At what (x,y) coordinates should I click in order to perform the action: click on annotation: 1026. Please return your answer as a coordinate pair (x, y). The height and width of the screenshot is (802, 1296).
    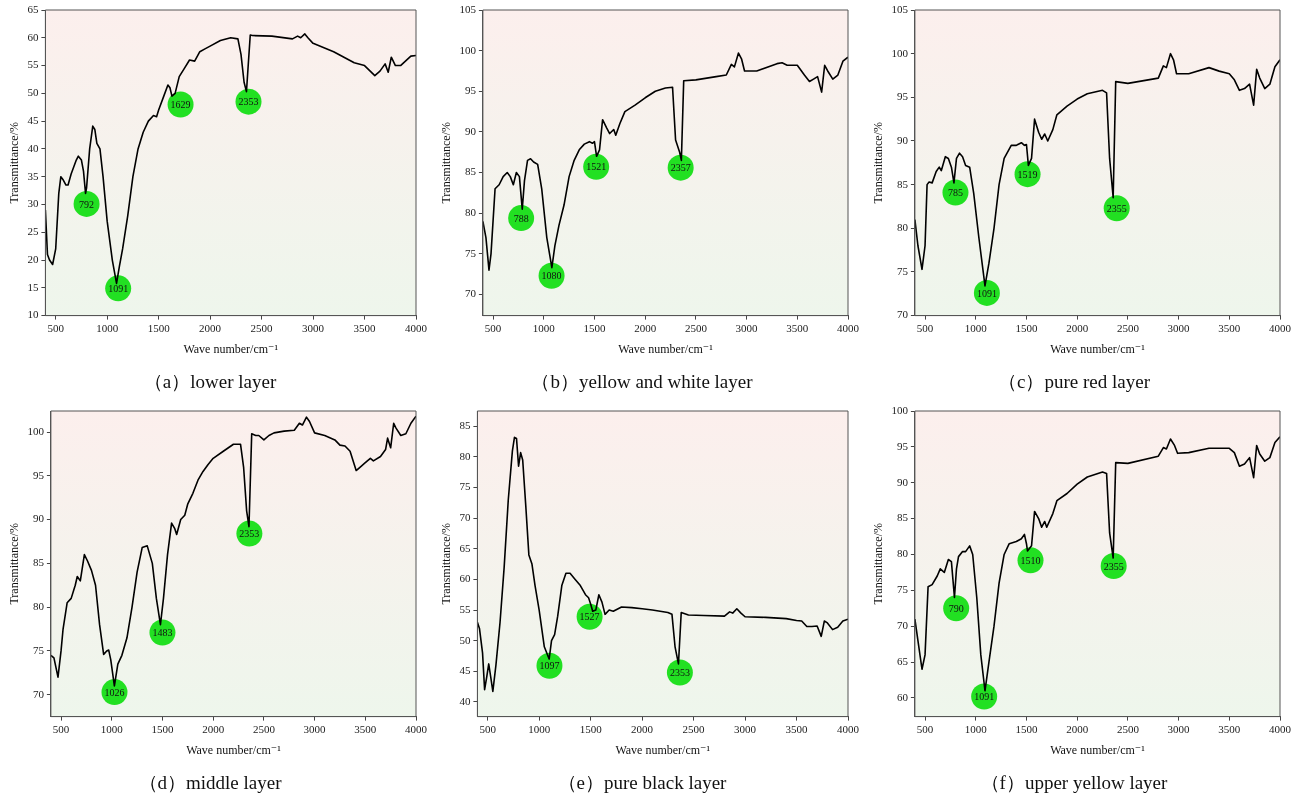
    Looking at the image, I should click on (114, 692).